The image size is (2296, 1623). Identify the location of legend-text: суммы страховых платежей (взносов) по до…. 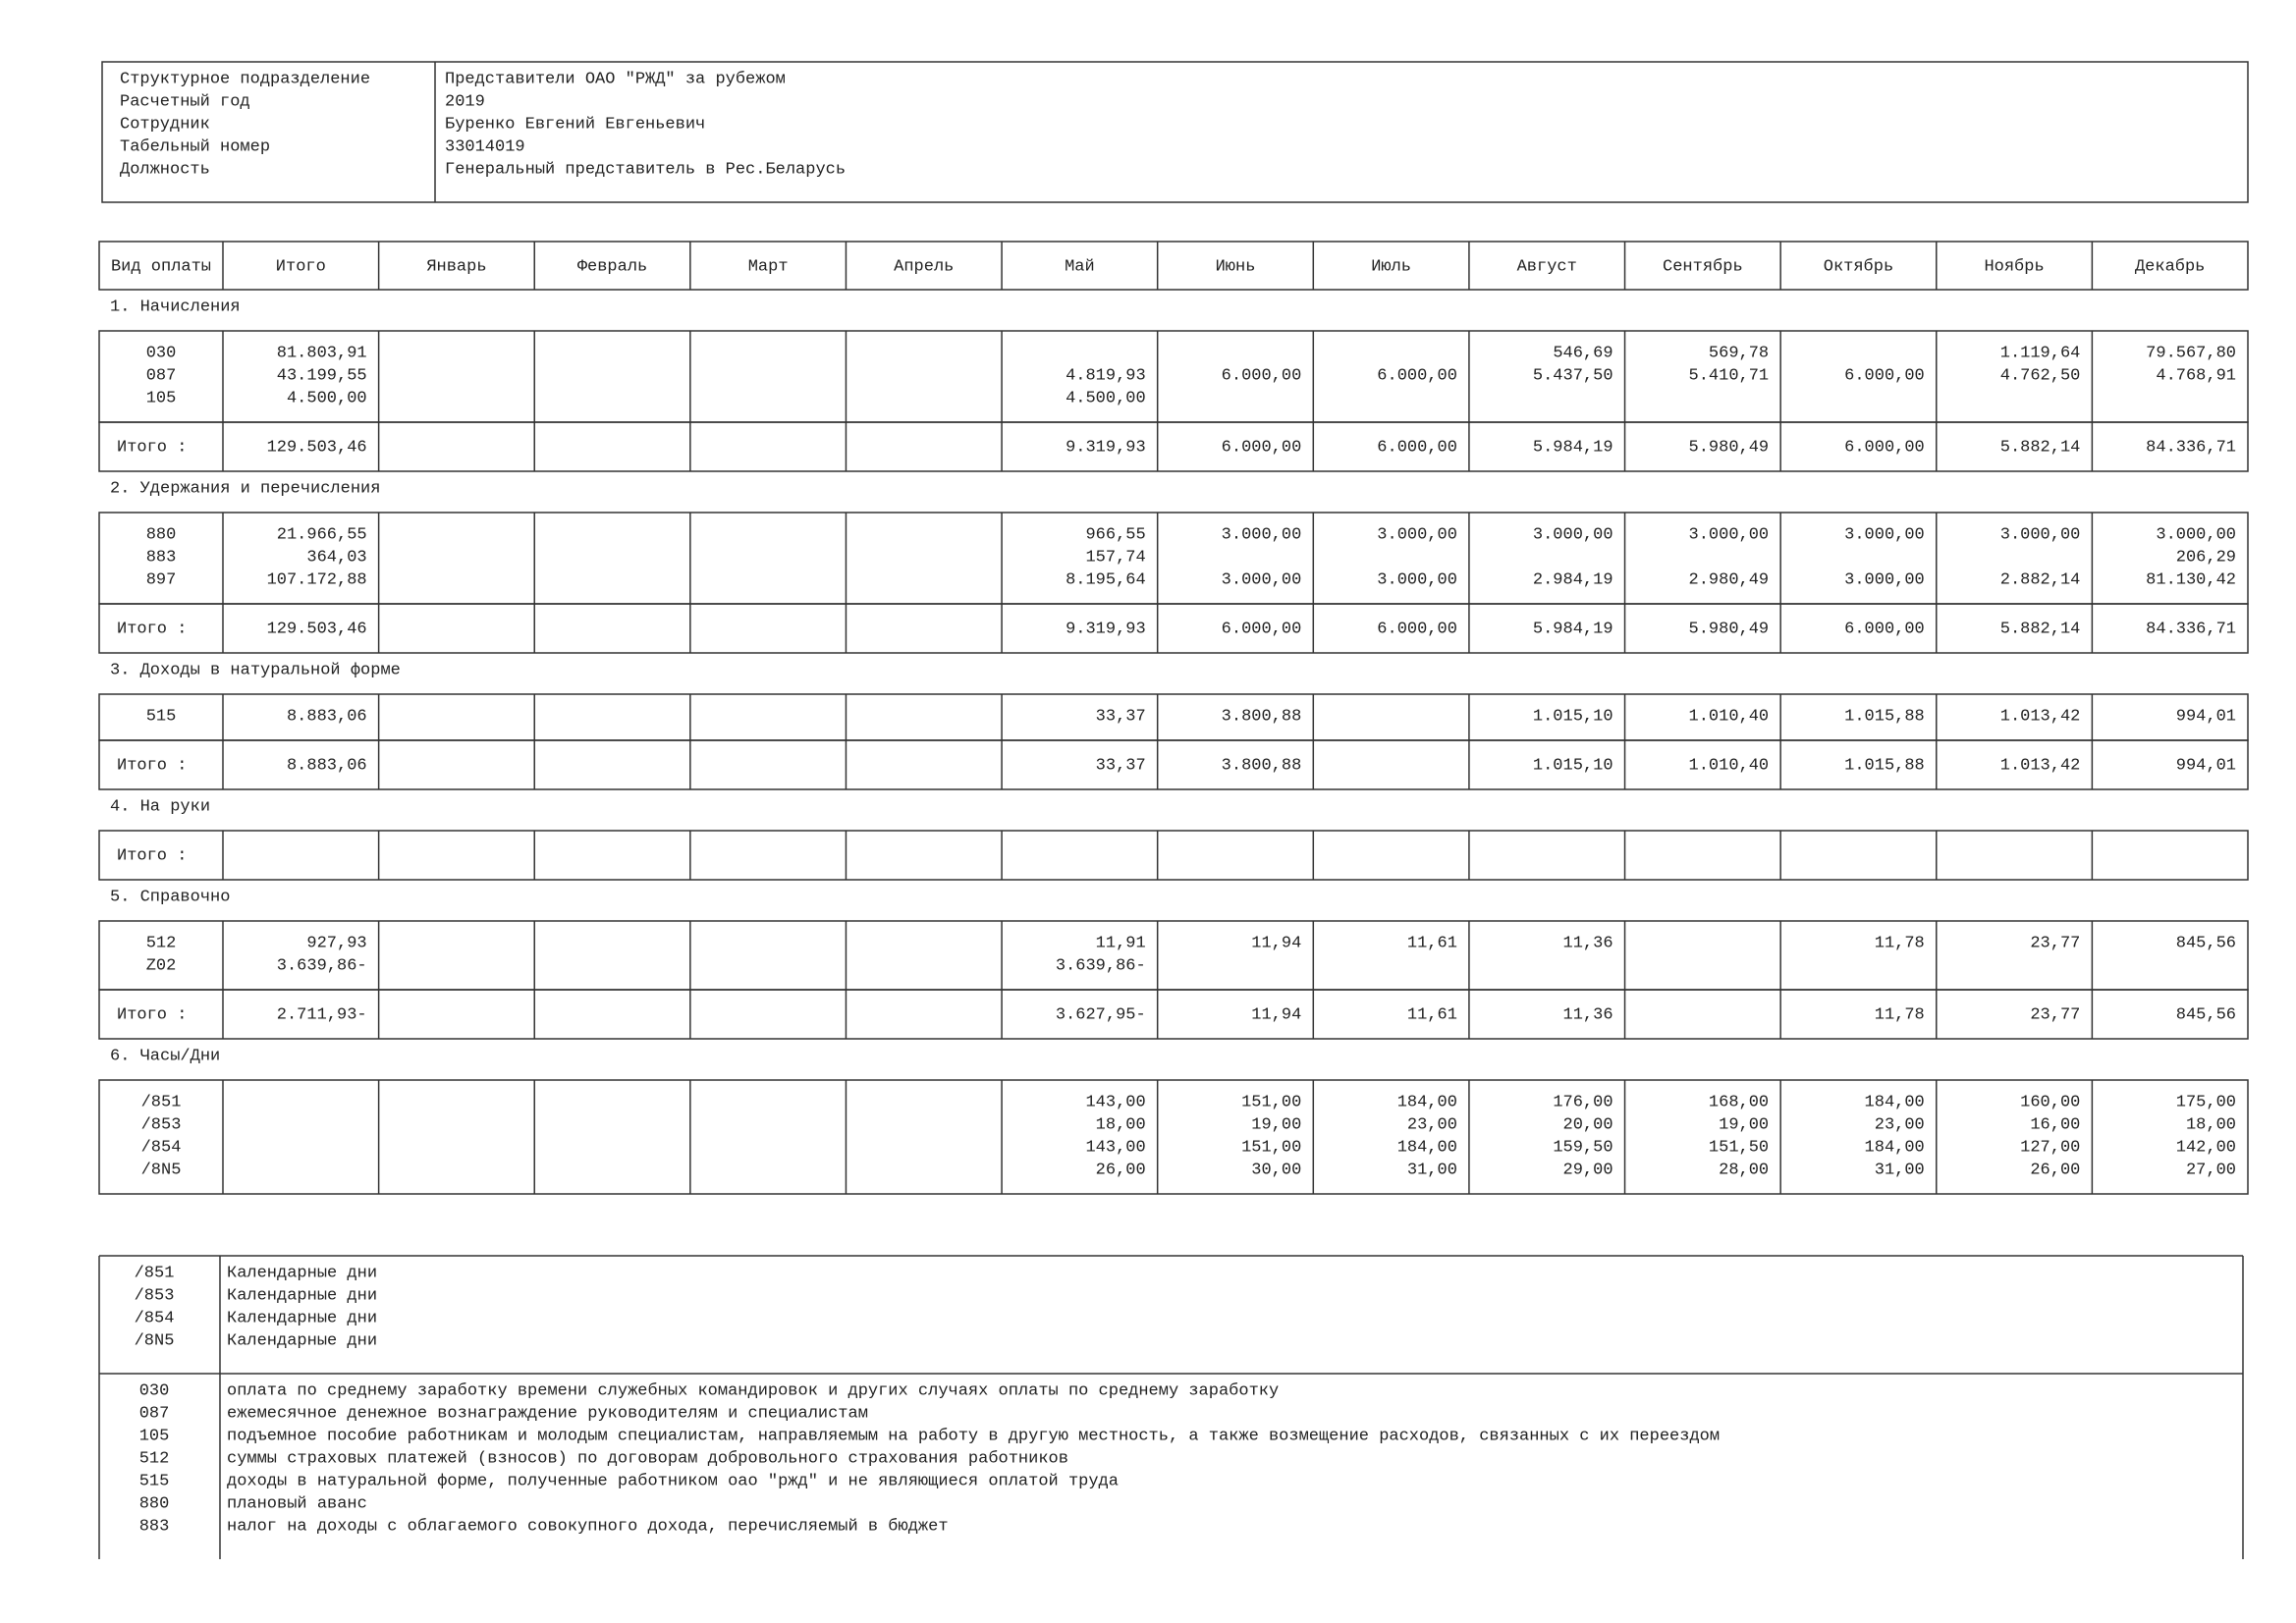
(647, 1458).